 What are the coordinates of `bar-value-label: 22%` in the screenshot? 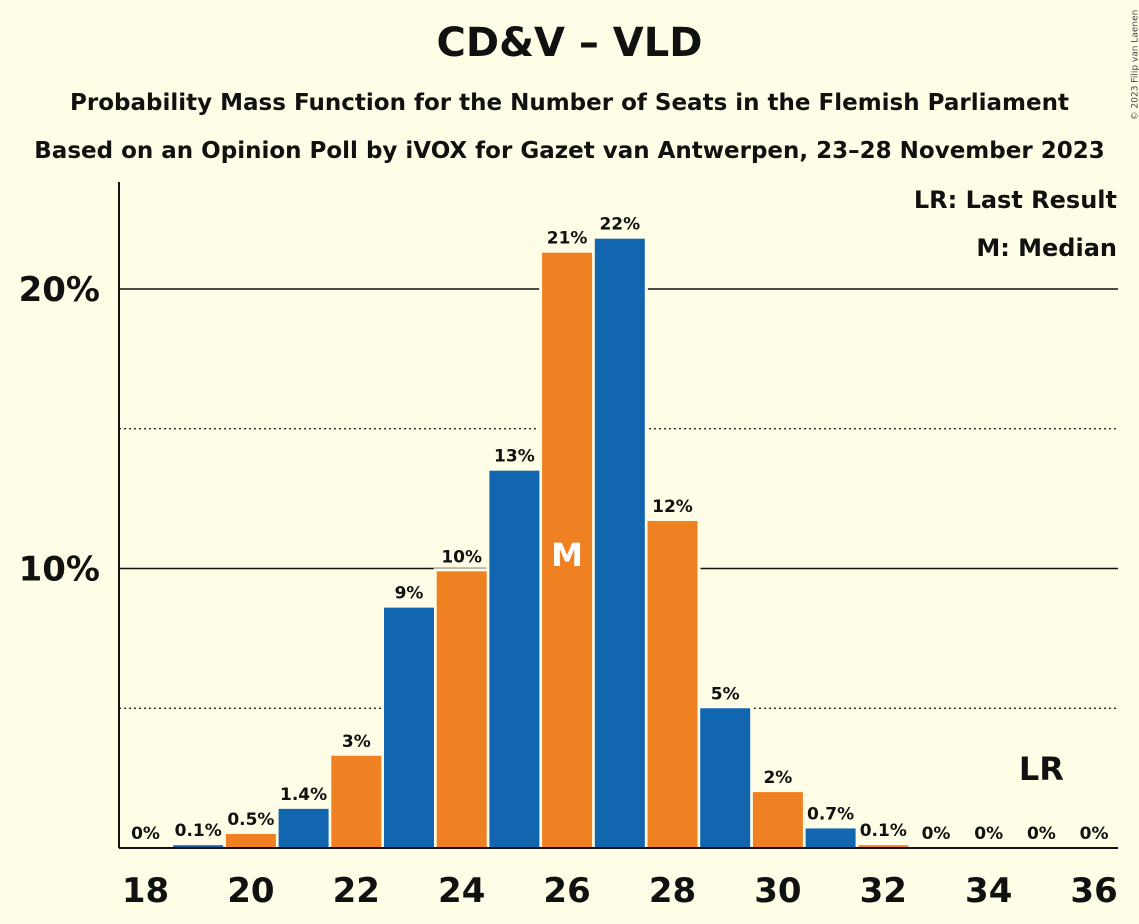 It's located at (619, 225).